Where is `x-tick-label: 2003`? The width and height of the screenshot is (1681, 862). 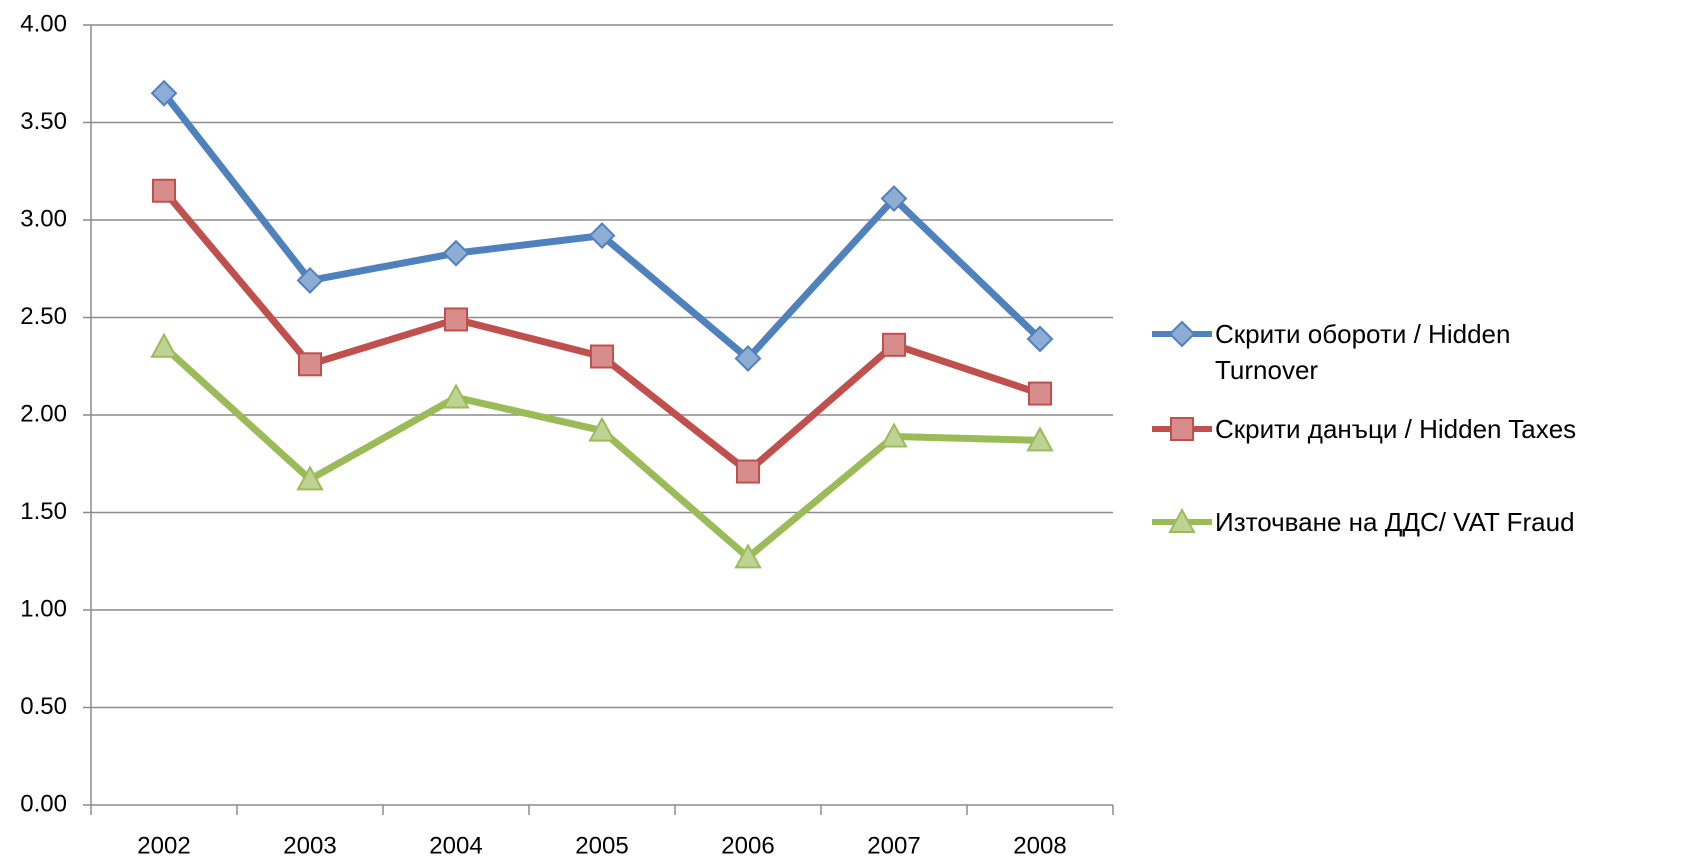
x-tick-label: 2003 is located at coordinates (309, 845).